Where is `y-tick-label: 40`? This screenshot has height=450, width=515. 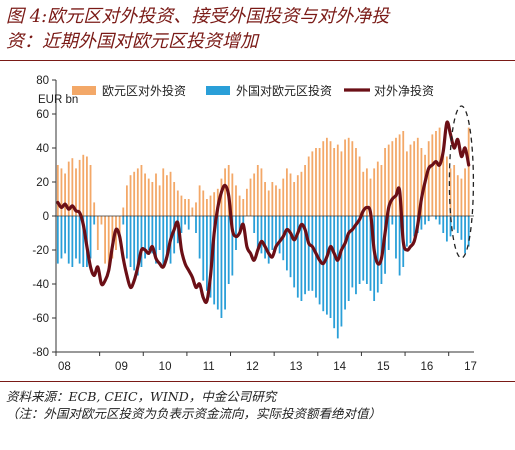
y-tick-label: 40 is located at coordinates (42, 149).